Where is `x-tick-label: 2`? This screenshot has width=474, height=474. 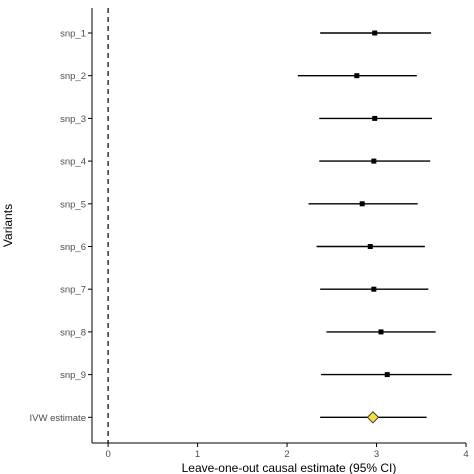 x-tick-label: 2 is located at coordinates (286, 454).